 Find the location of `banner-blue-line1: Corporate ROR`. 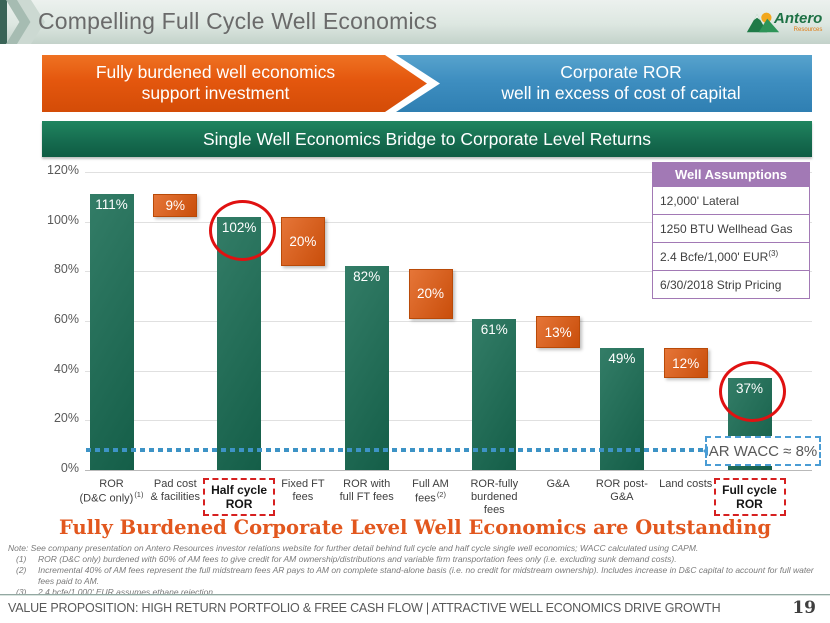

banner-blue-line1: Corporate ROR is located at coordinates (621, 72).